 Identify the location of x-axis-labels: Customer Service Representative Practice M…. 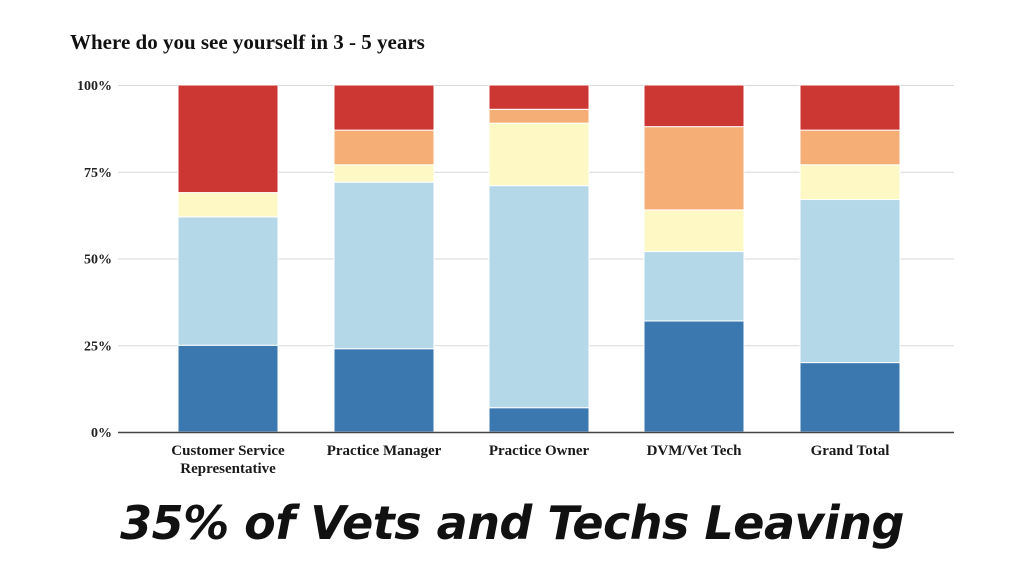
(530, 460).